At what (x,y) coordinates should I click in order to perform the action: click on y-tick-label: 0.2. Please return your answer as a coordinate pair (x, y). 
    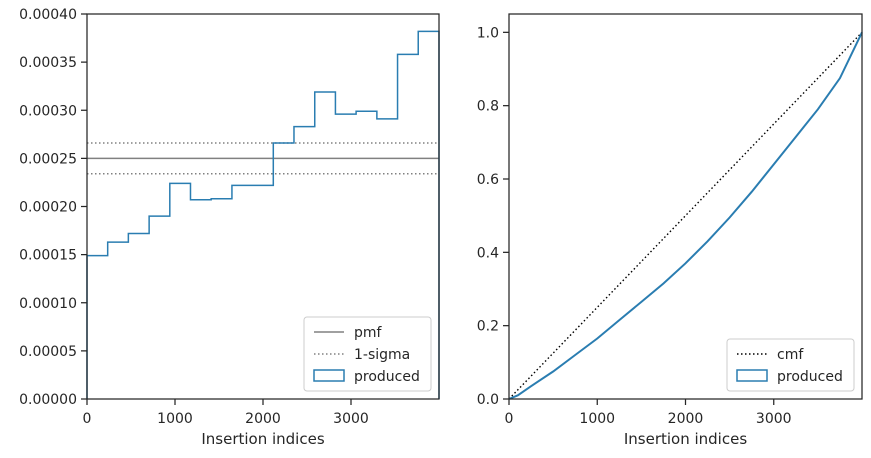
    Looking at the image, I should click on (488, 327).